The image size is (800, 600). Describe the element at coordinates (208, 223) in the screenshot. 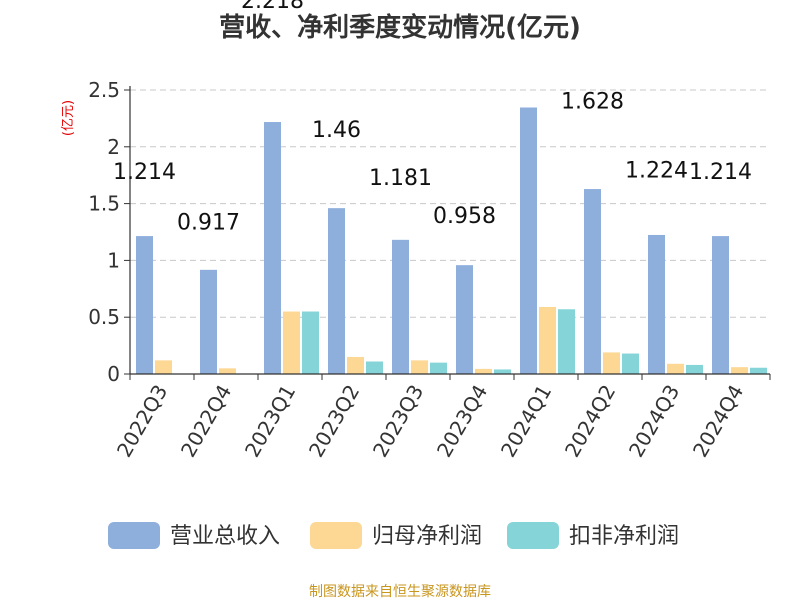

I see `data-label: 0.917` at that location.